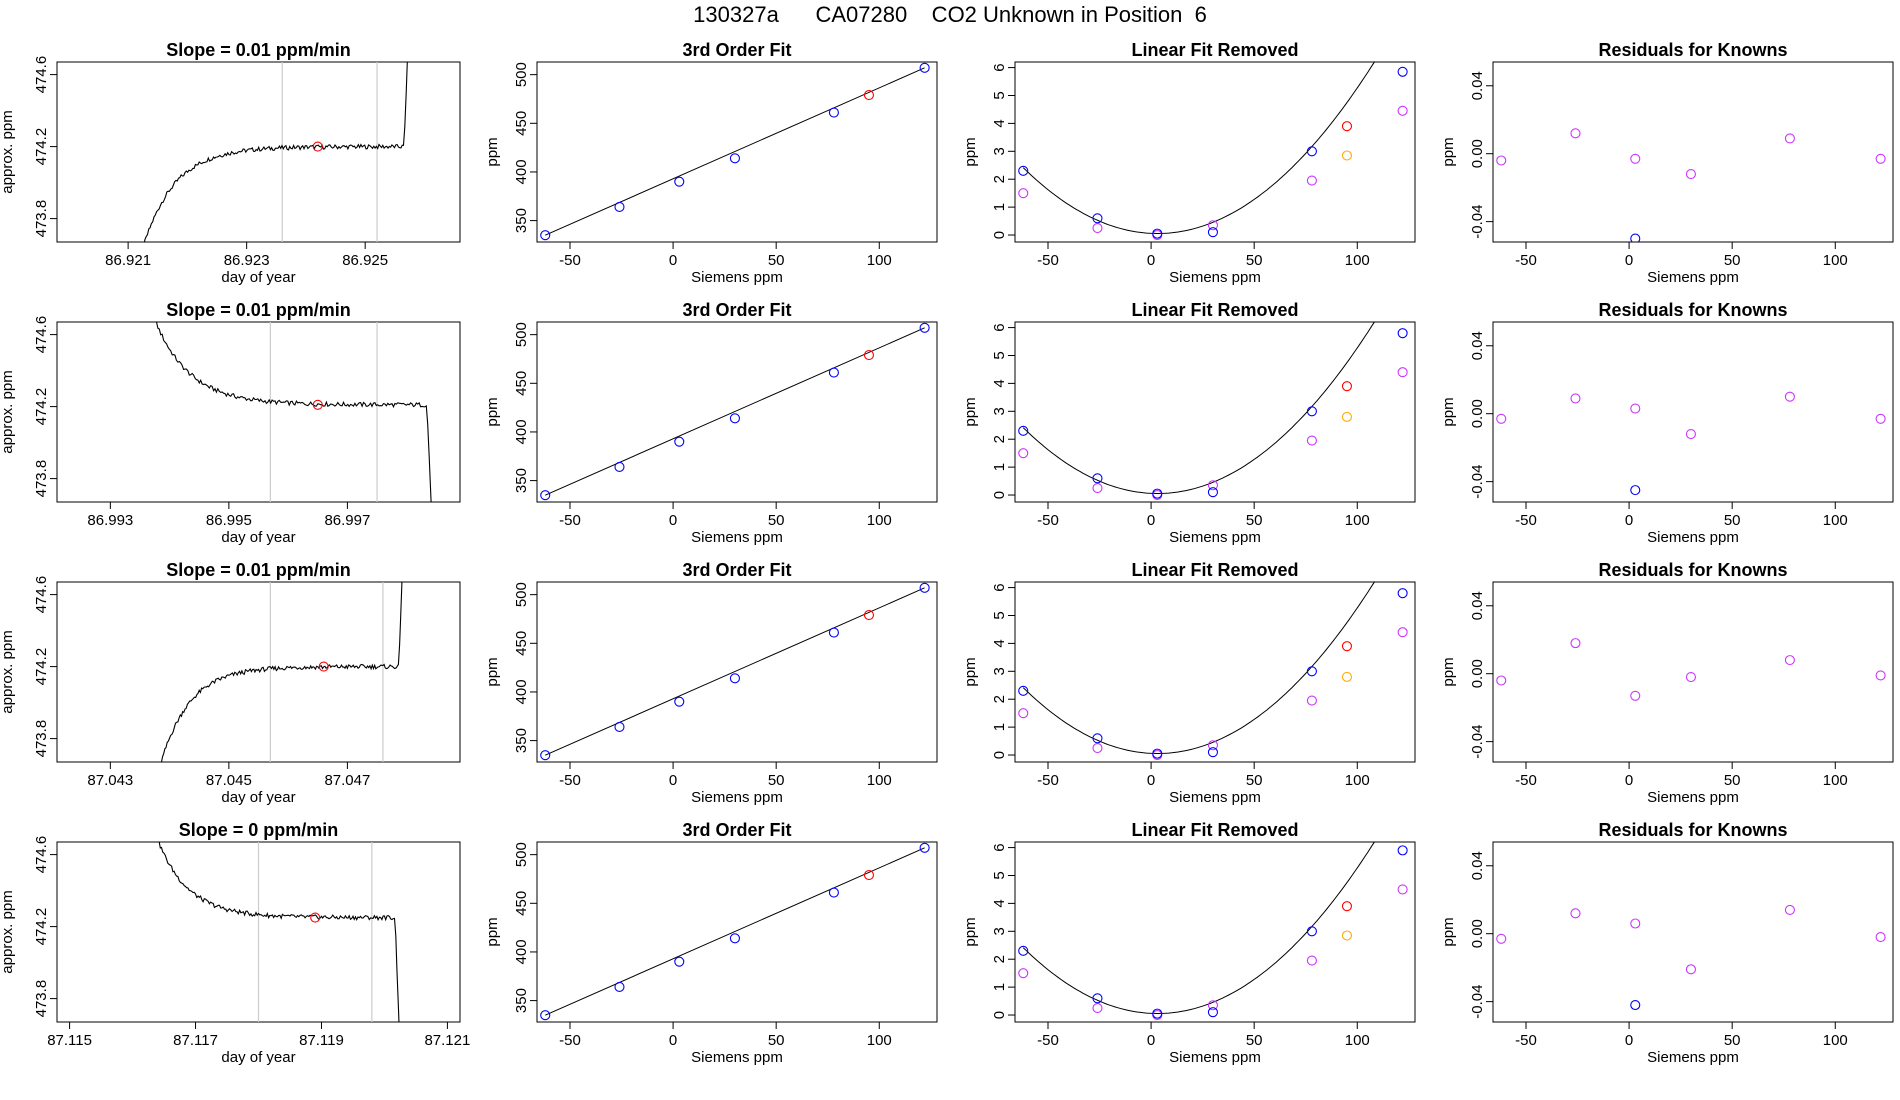 The width and height of the screenshot is (1900, 1100). I want to click on y-tick-label: 450, so click(521, 903).